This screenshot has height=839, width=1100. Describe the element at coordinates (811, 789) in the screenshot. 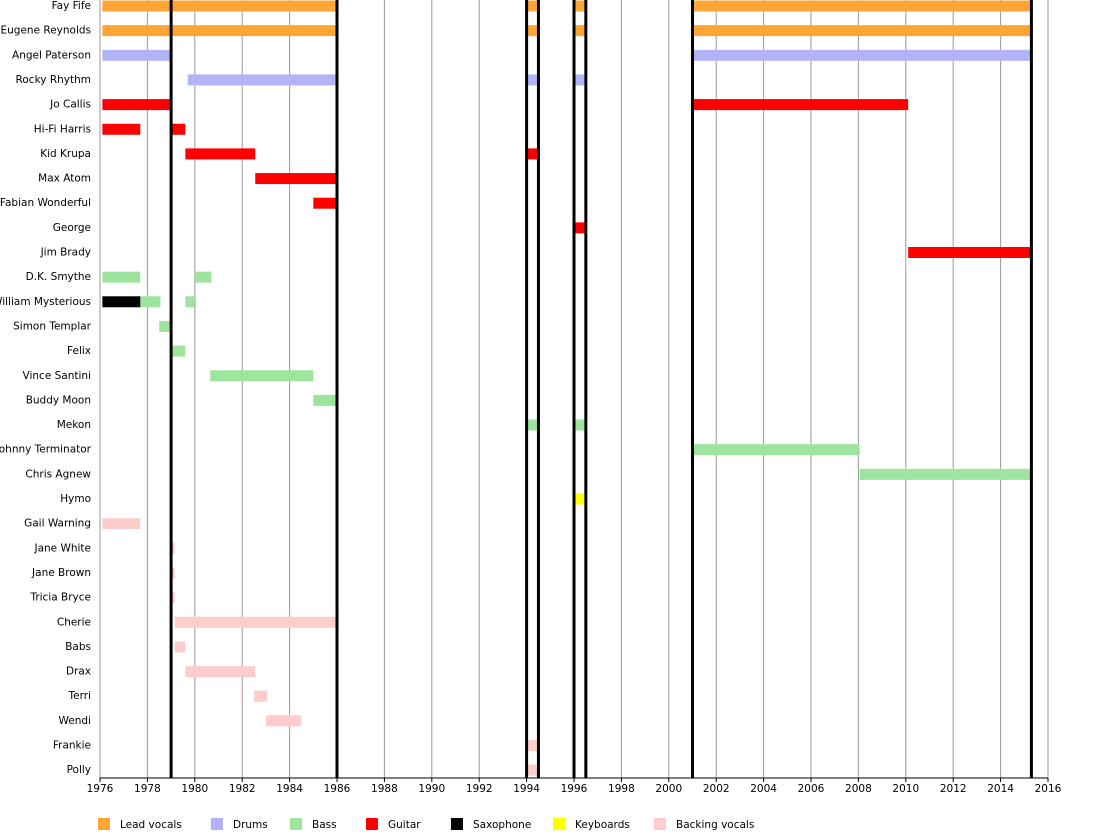

I see `x-tick-label: 2006` at that location.